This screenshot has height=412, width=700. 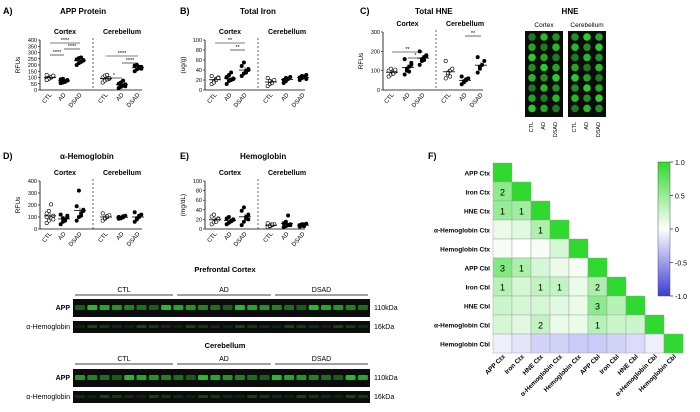 I want to click on panel-letter: F), so click(x=432, y=156).